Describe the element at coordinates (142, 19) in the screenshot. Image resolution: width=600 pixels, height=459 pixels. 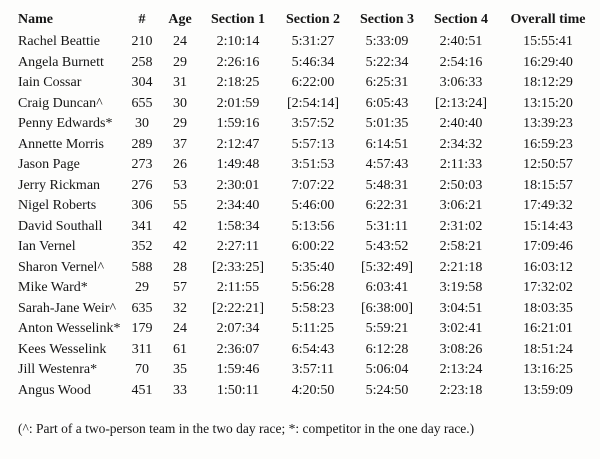
I see `column-header--: #` at that location.